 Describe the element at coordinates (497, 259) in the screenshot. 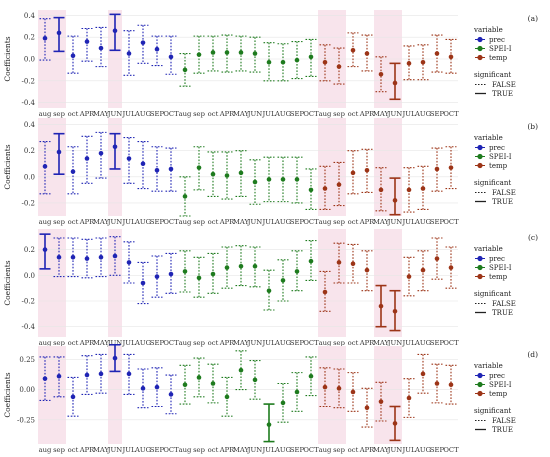

I see `legend-label: prec` at that location.